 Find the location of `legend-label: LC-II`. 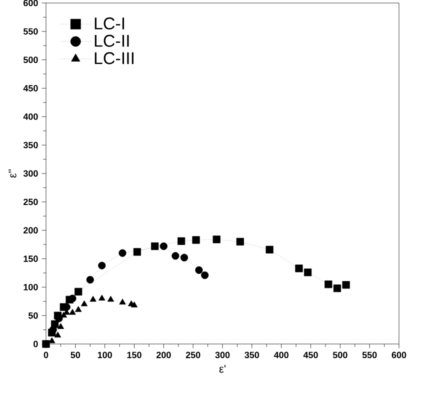

legend-label: LC-II is located at coordinates (111, 40).